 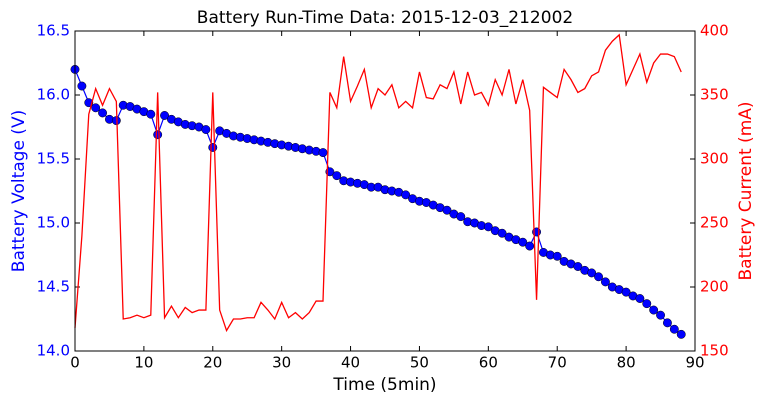 What do you see at coordinates (714, 31) in the screenshot?
I see `y2-tick-label: 400` at bounding box center [714, 31].